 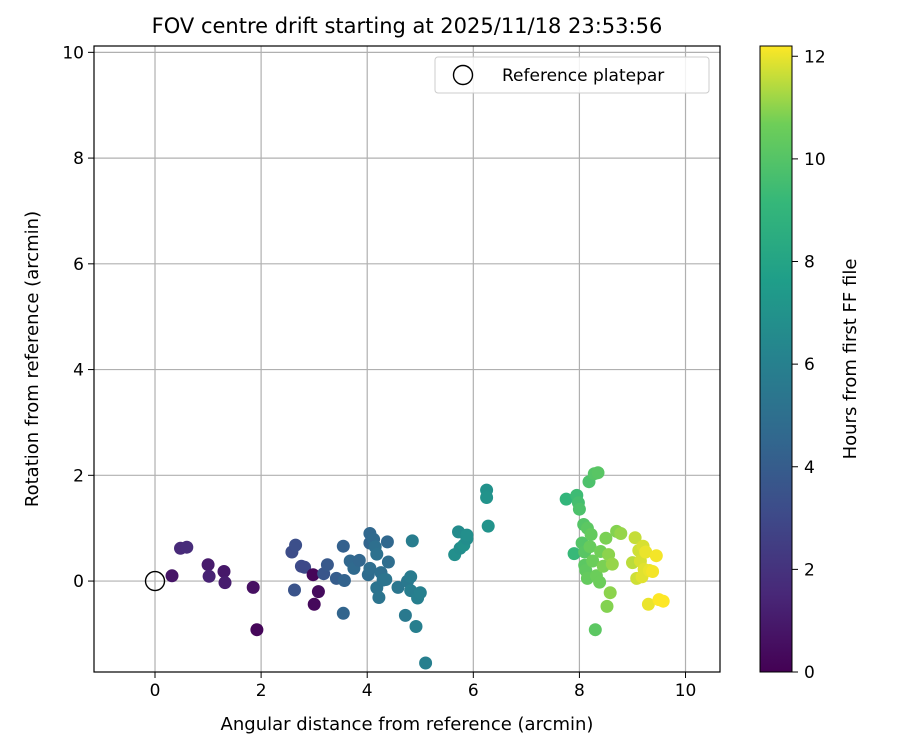 What do you see at coordinates (78, 265) in the screenshot?
I see `y-tick-label: 6` at bounding box center [78, 265].